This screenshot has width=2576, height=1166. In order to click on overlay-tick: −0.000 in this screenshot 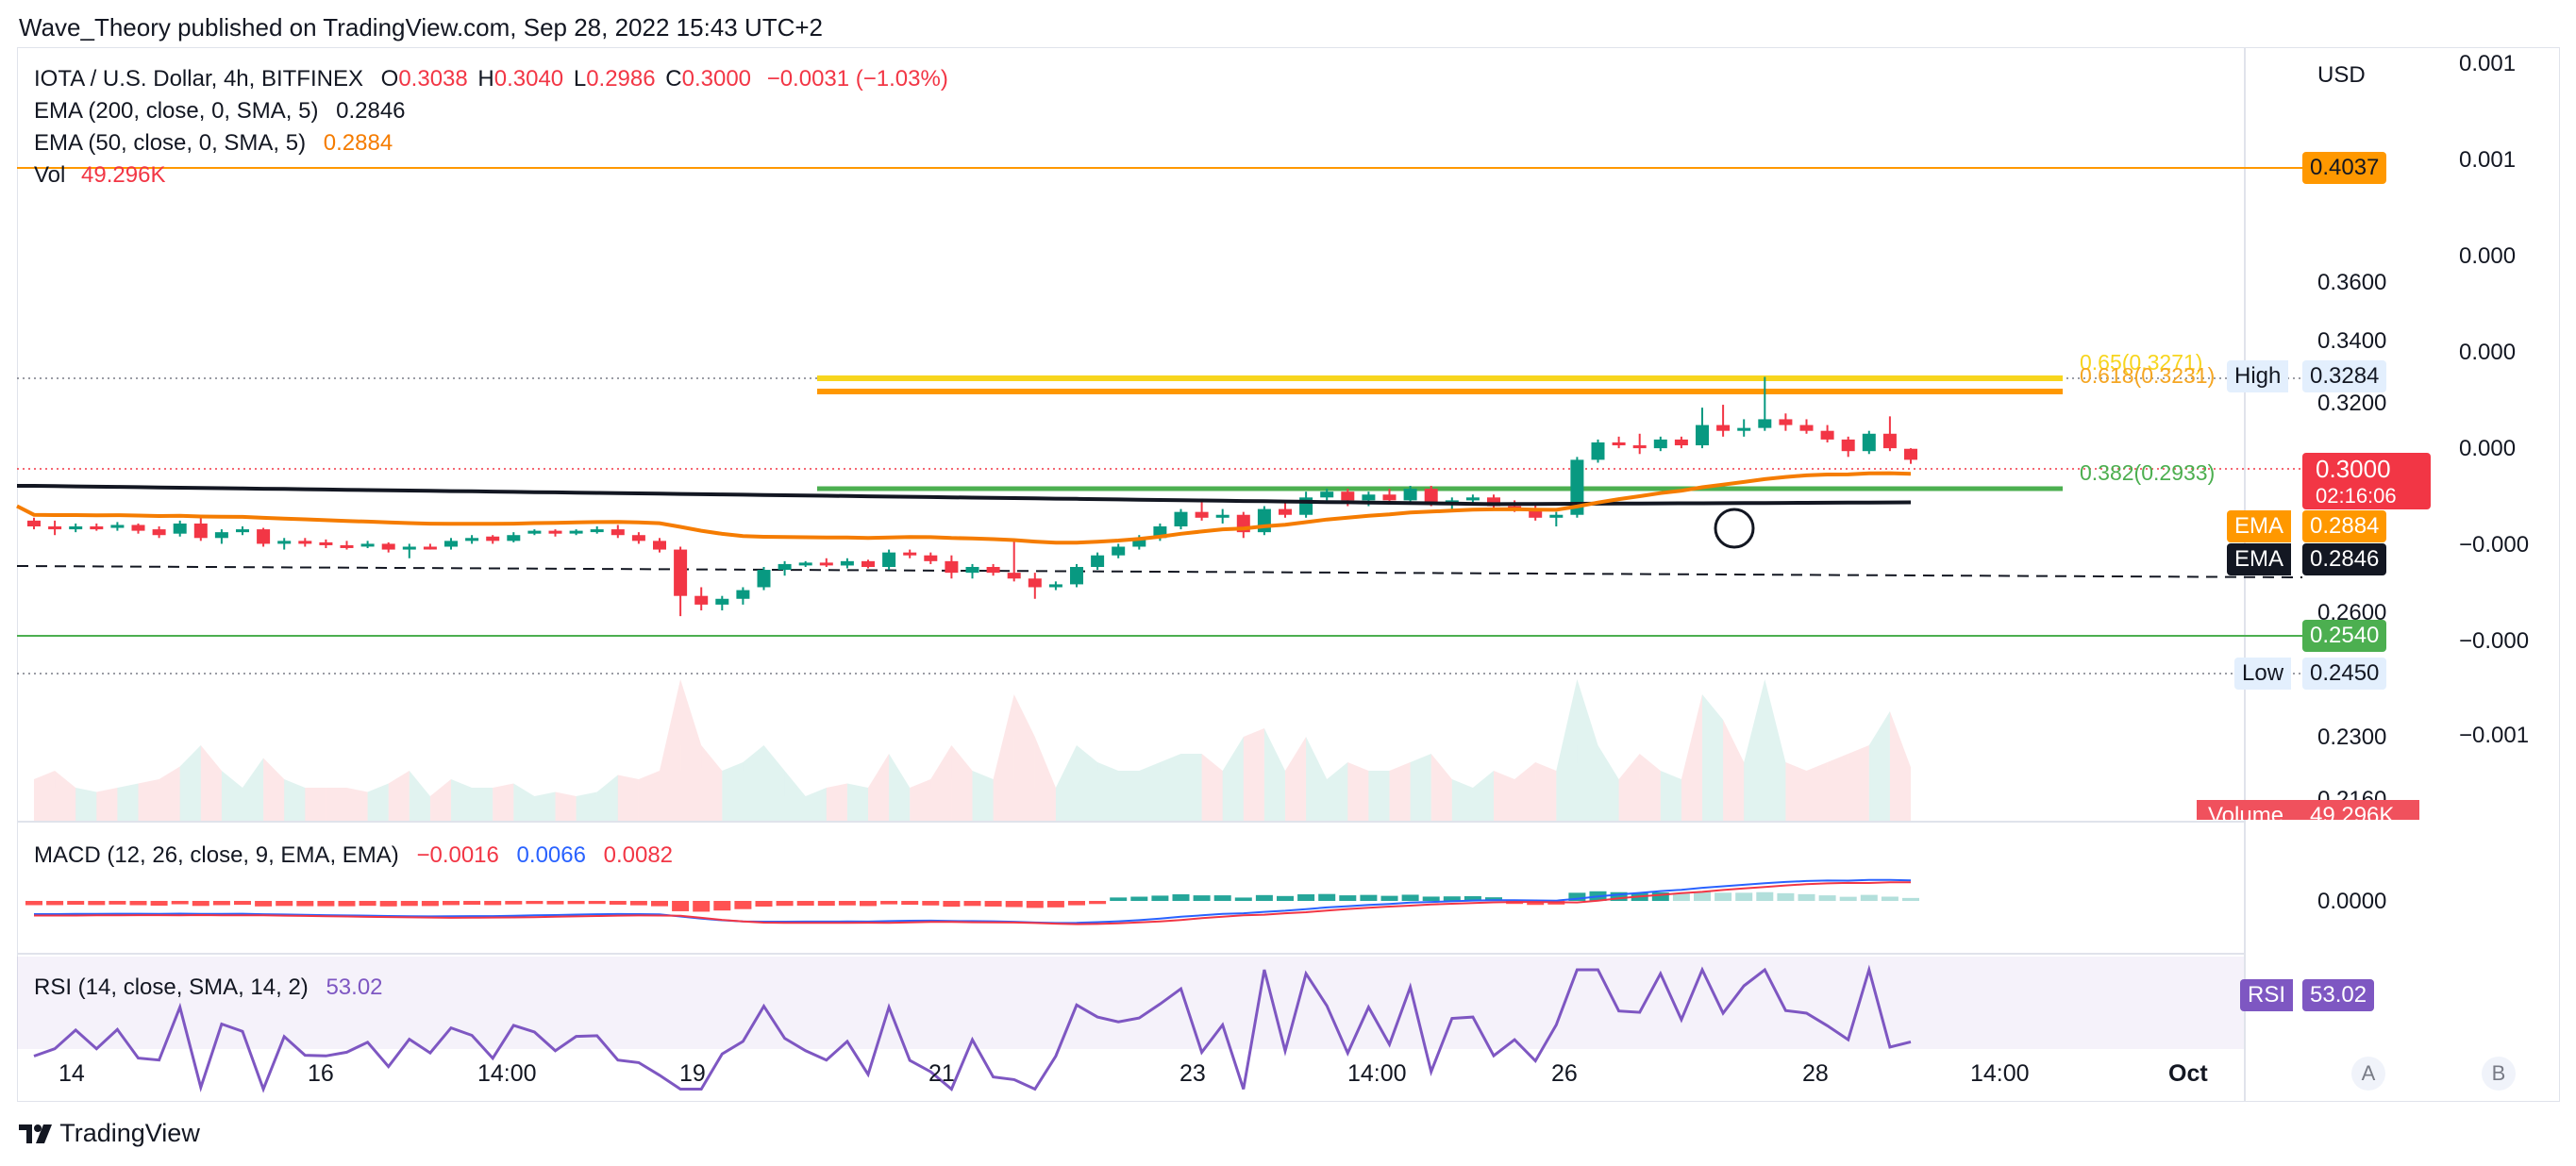, I will do `click(2494, 545)`.